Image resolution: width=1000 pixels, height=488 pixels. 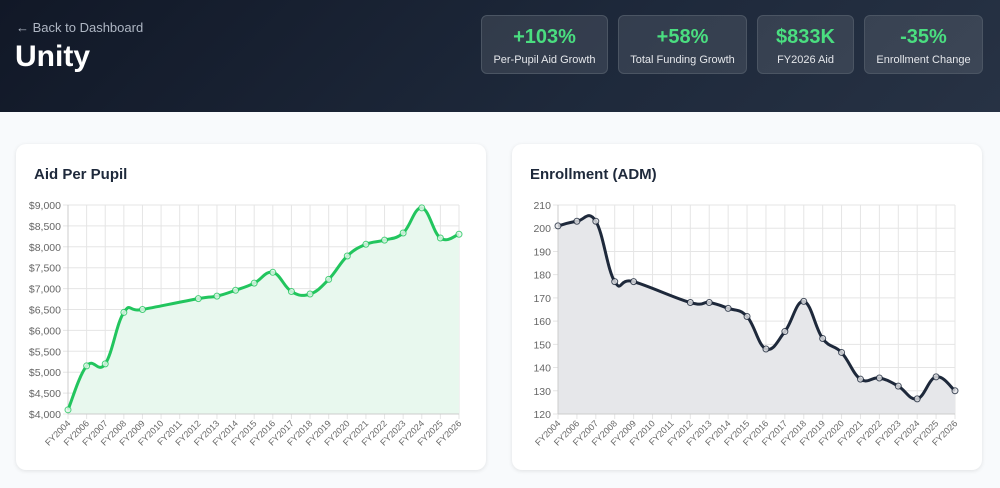 What do you see at coordinates (682, 60) in the screenshot?
I see `stat-label: Total Funding Growth` at bounding box center [682, 60].